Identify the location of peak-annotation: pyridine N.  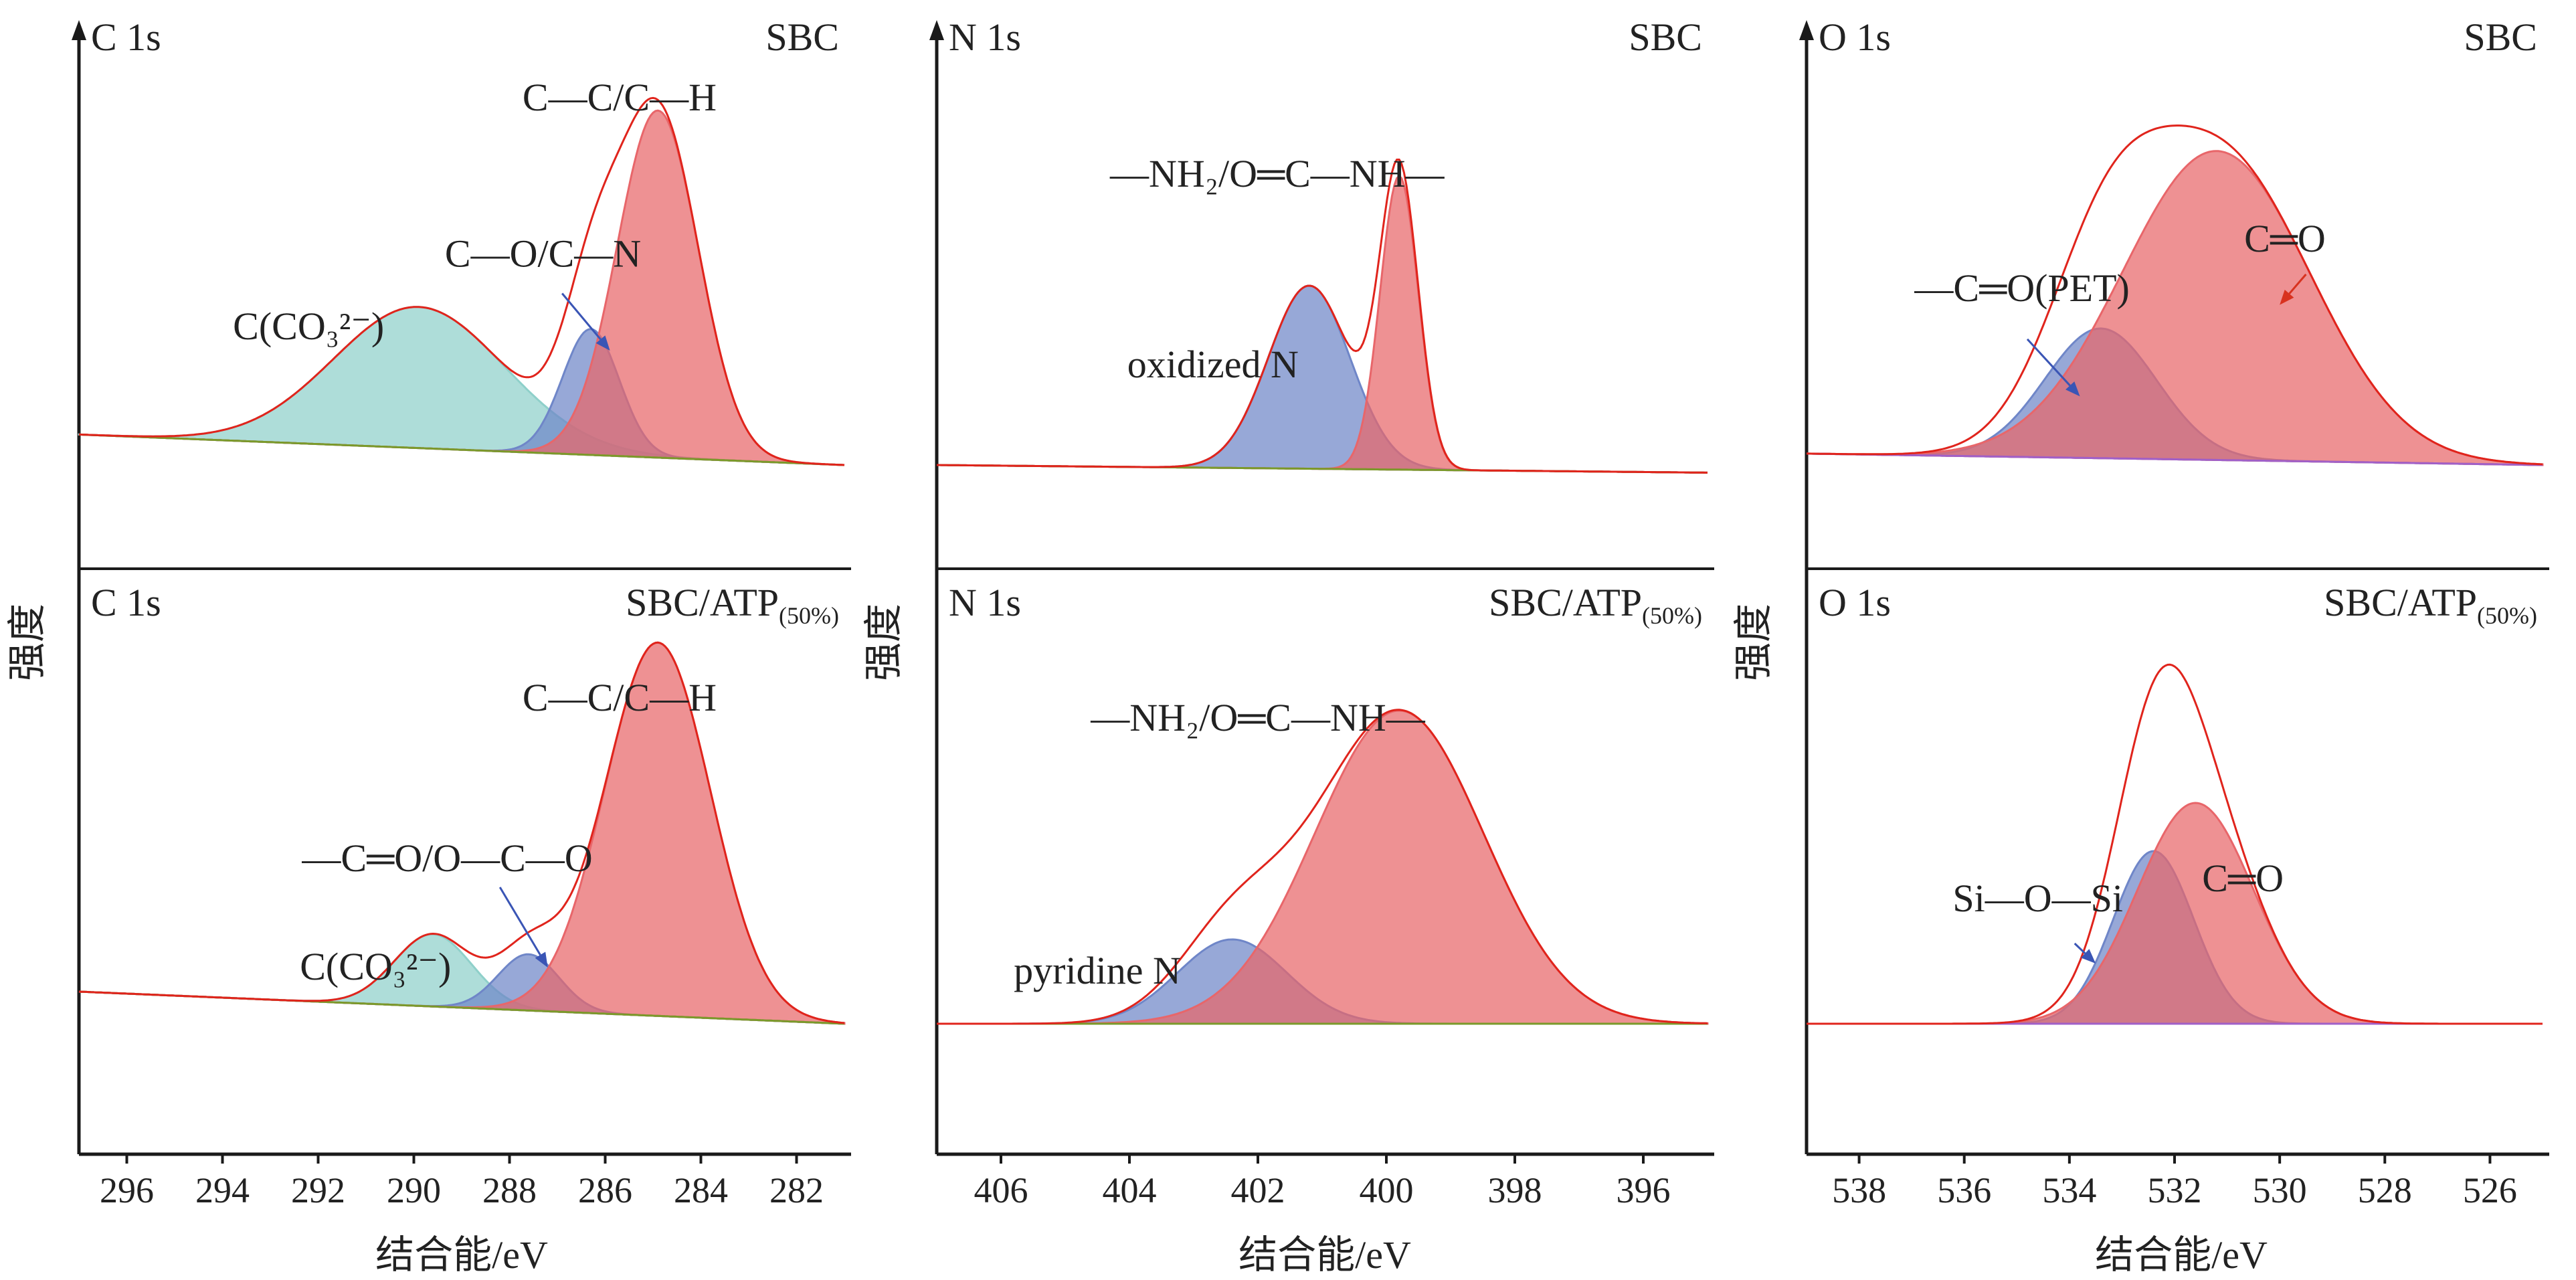
(1097, 971).